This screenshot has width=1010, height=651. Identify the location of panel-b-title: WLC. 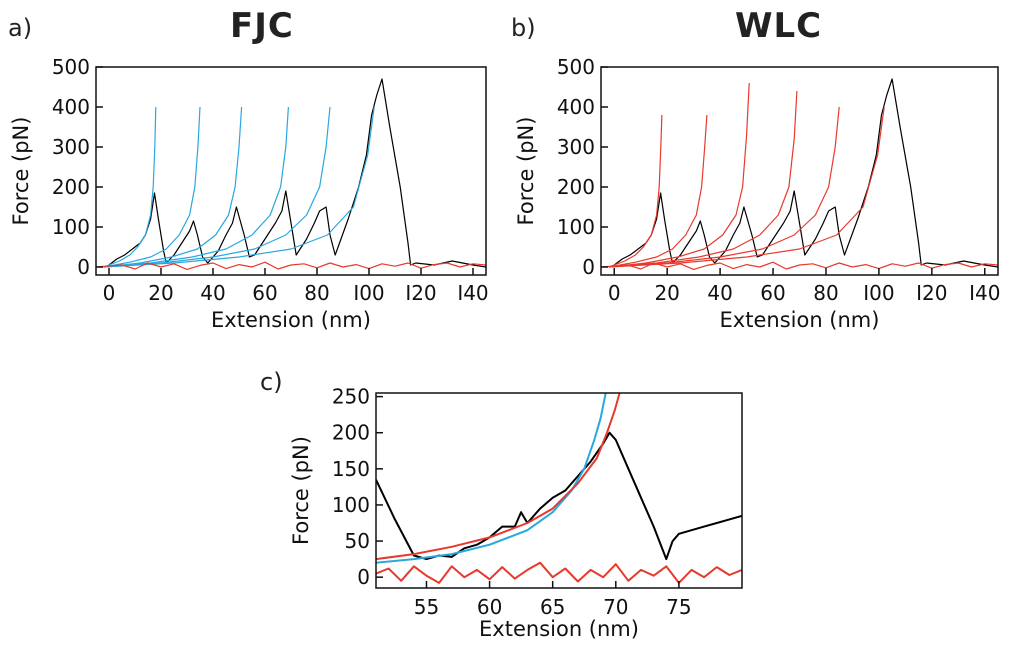
(779, 26).